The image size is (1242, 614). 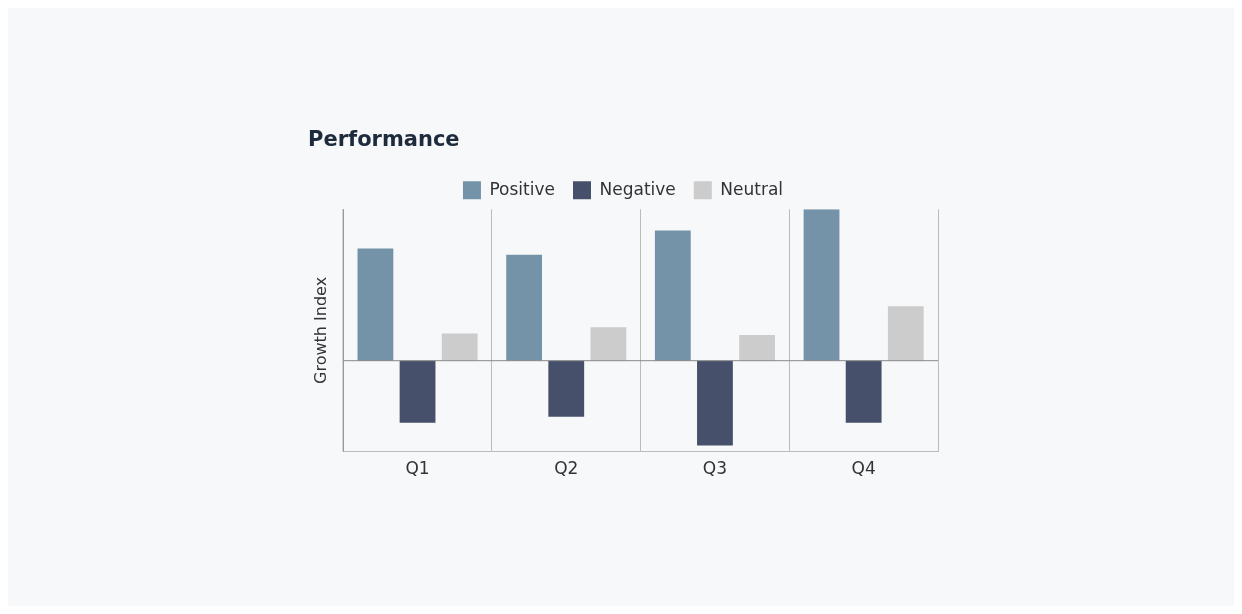 What do you see at coordinates (522, 188) in the screenshot?
I see `legend-label: Positive` at bounding box center [522, 188].